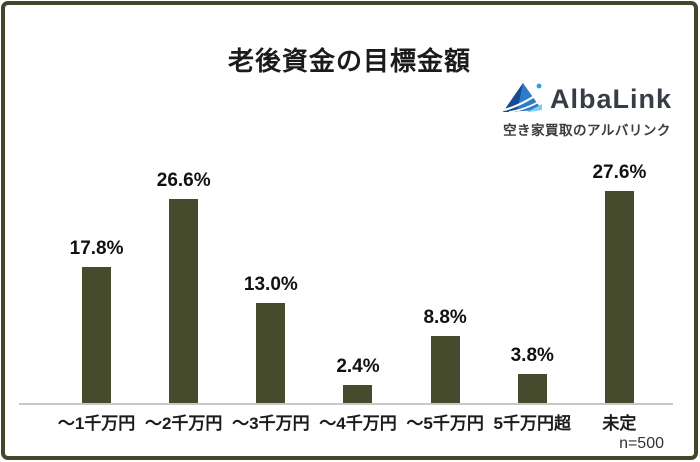 This screenshot has width=700, height=462. I want to click on category-axis: ～1千万円 ～2千万円 ～3千万円 ～4千万円 ～5千万円 5千万円超 未定, so click(358, 421).